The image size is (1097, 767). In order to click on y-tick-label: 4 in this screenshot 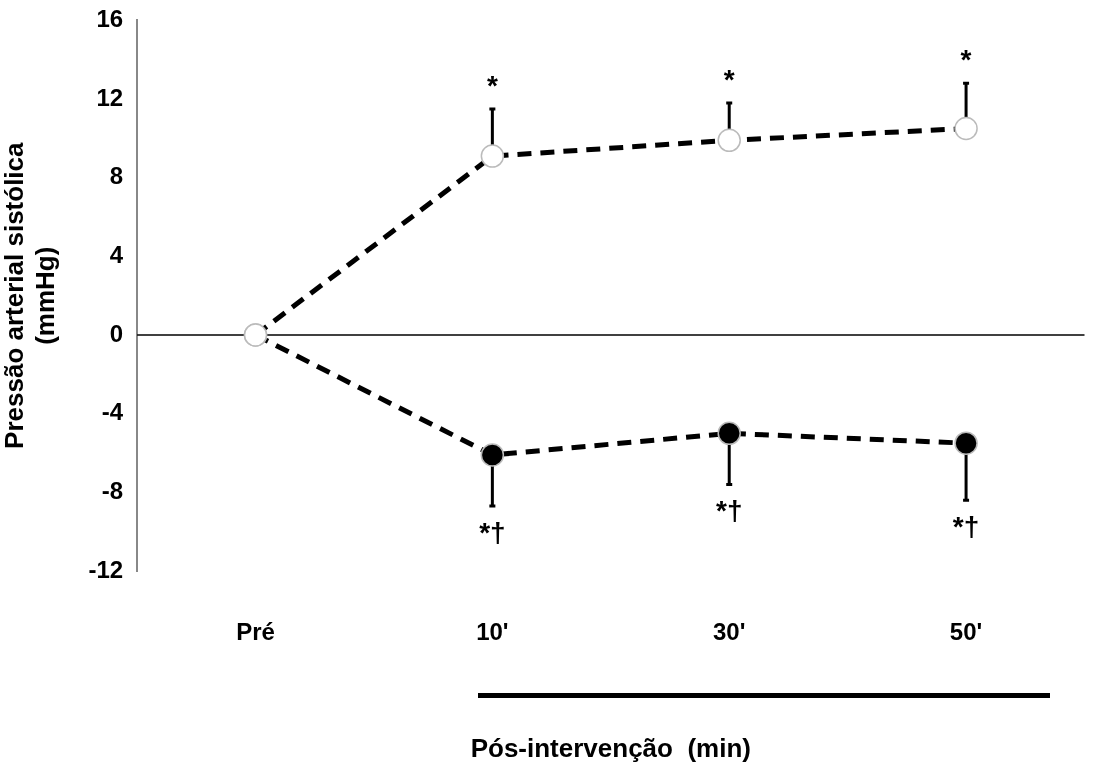, I will do `click(116, 254)`.